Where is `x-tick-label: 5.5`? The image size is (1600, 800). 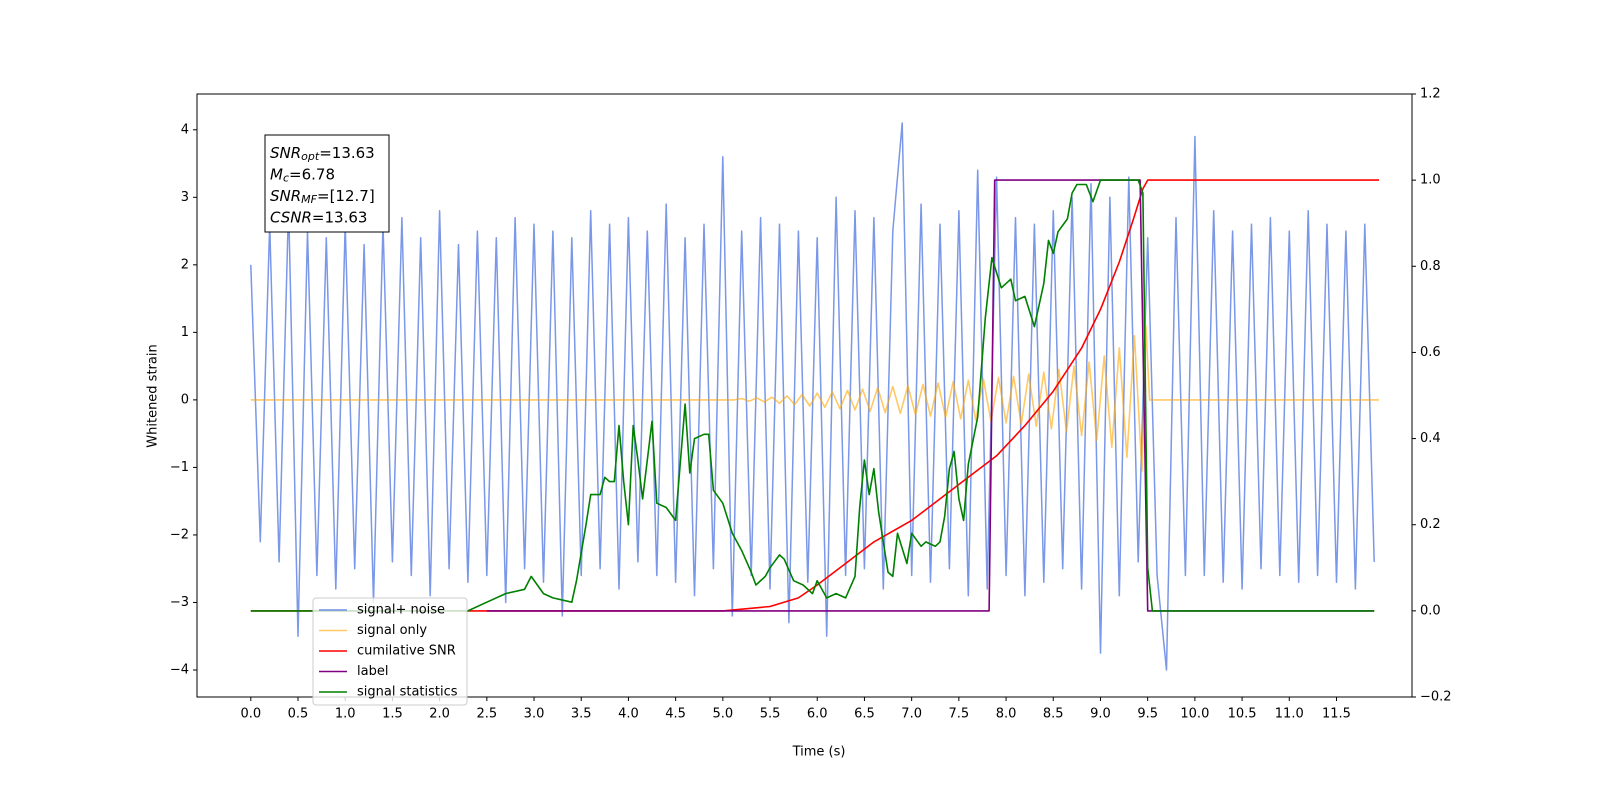
x-tick-label: 5.5 is located at coordinates (770, 714).